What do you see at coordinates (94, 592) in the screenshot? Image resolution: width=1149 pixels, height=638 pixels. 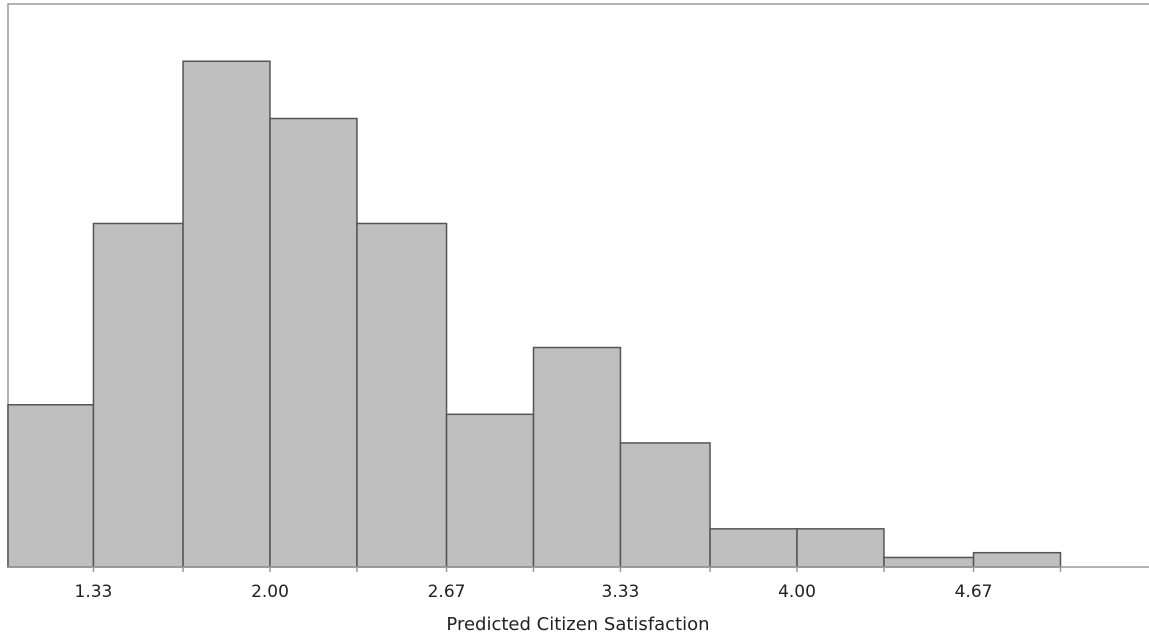 I see `x-tick-label: 1.33` at bounding box center [94, 592].